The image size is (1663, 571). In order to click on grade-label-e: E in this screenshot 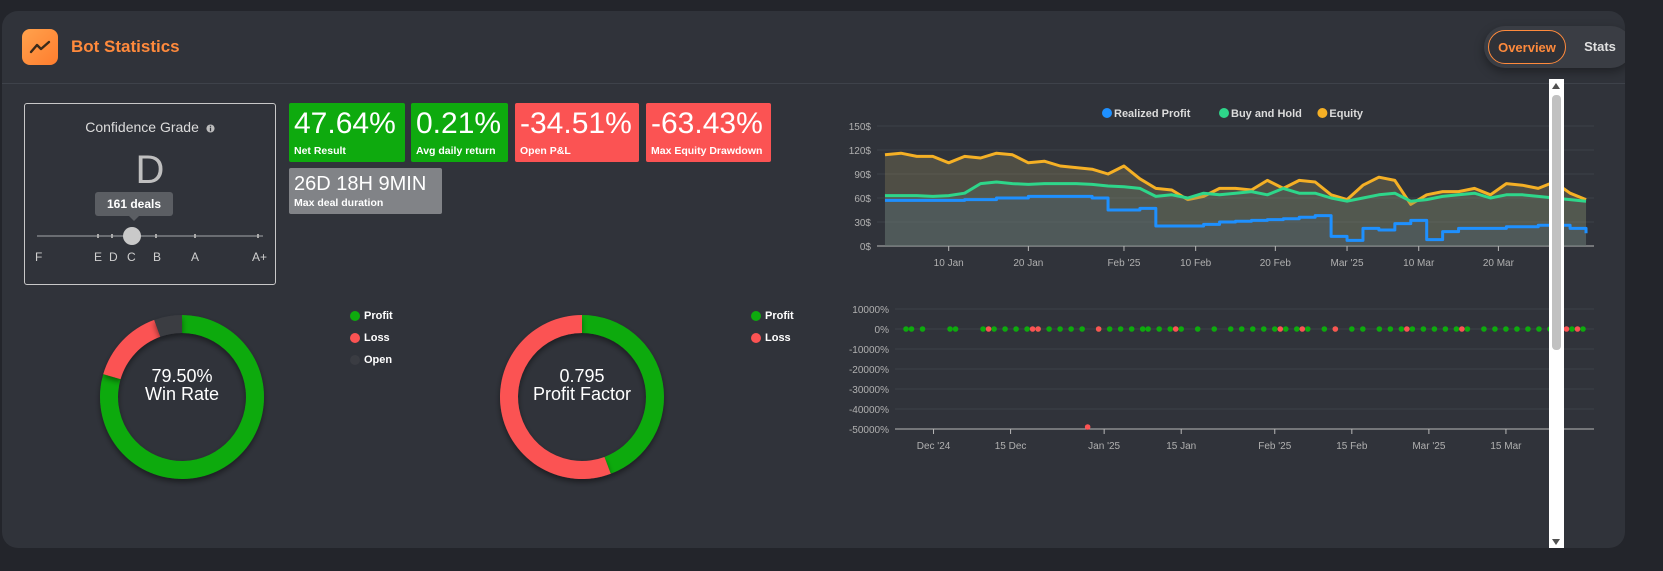, I will do `click(98, 257)`.